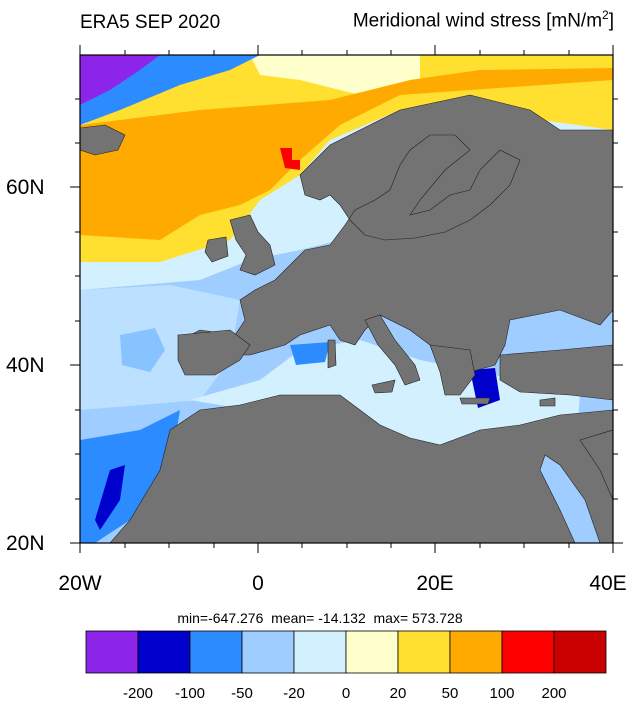 This screenshot has width=640, height=708. I want to click on map-title-right: Meridional wind stress [mN/m2], so click(483, 20).